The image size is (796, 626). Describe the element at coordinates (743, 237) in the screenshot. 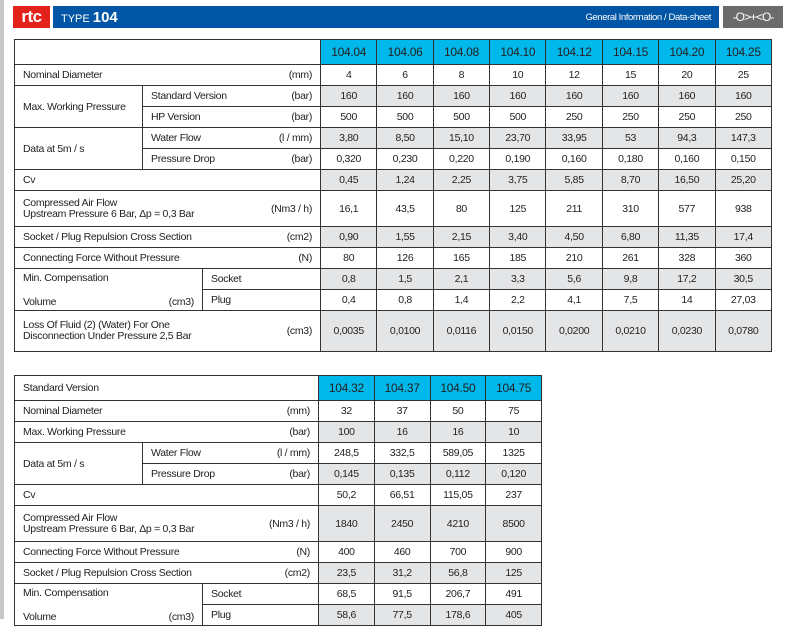

I see `value: 17,4` at that location.